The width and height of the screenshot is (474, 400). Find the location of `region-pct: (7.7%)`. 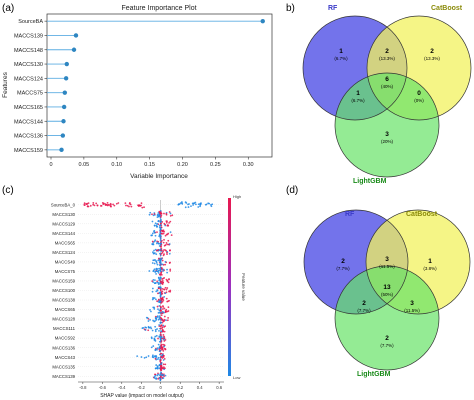

region-pct: (7.7%) is located at coordinates (364, 310).